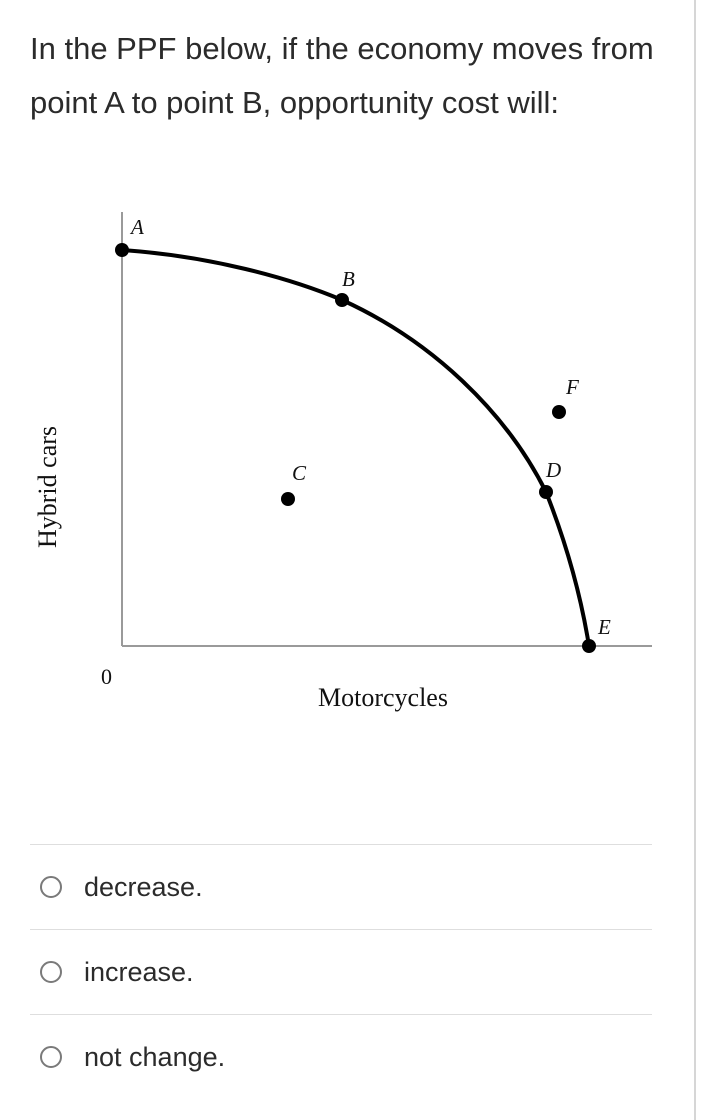 The height and width of the screenshot is (1120, 704). I want to click on option-label: decrease., so click(143, 886).